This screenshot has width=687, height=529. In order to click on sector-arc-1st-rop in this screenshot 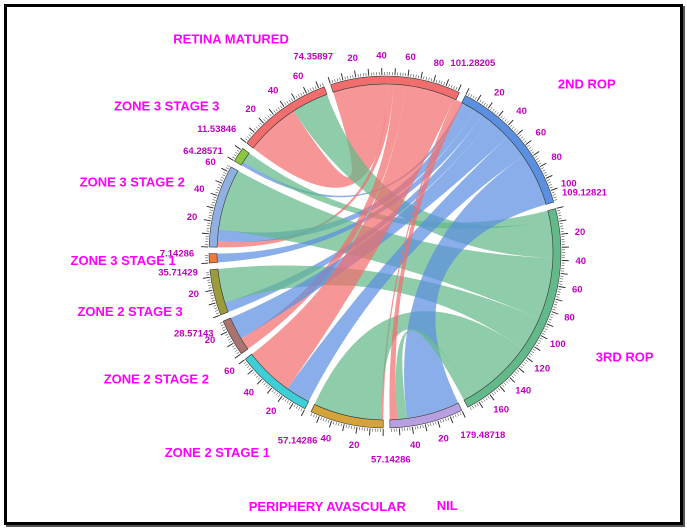, I will do `click(395, 88)`.